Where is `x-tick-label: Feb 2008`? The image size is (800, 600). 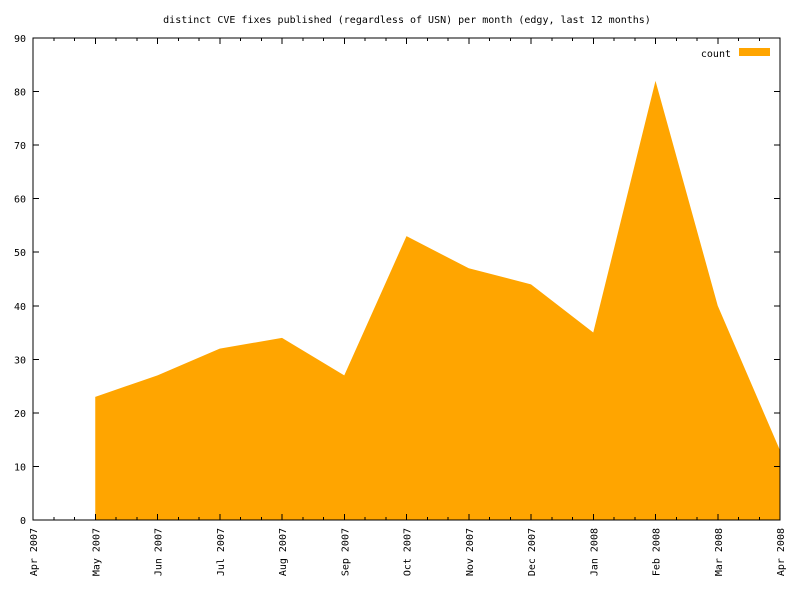 x-tick-label: Feb 2008 is located at coordinates (657, 552).